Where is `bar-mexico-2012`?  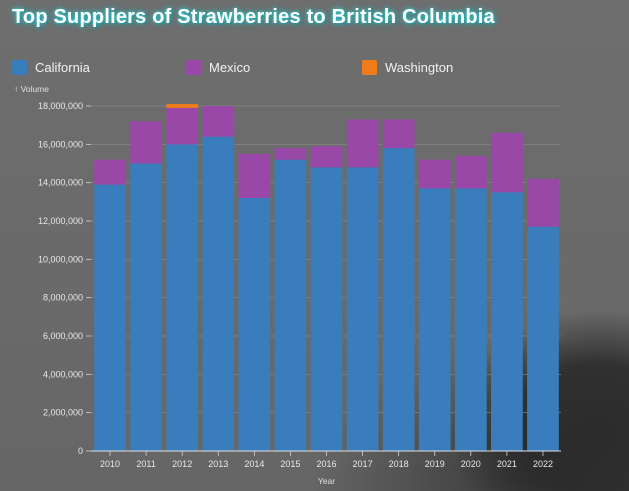
bar-mexico-2012 is located at coordinates (182, 126).